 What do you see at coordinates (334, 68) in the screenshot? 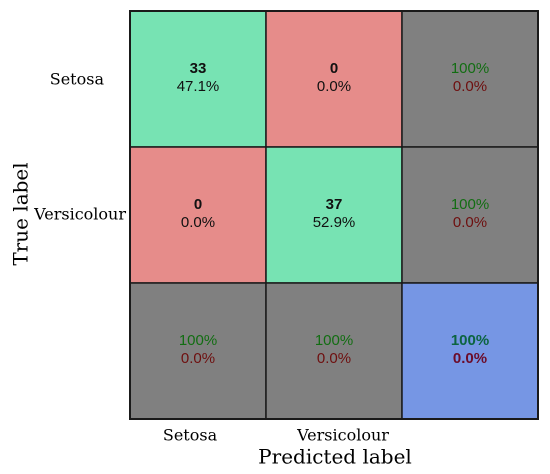
I see `cell-count-r0-c1: 0` at bounding box center [334, 68].